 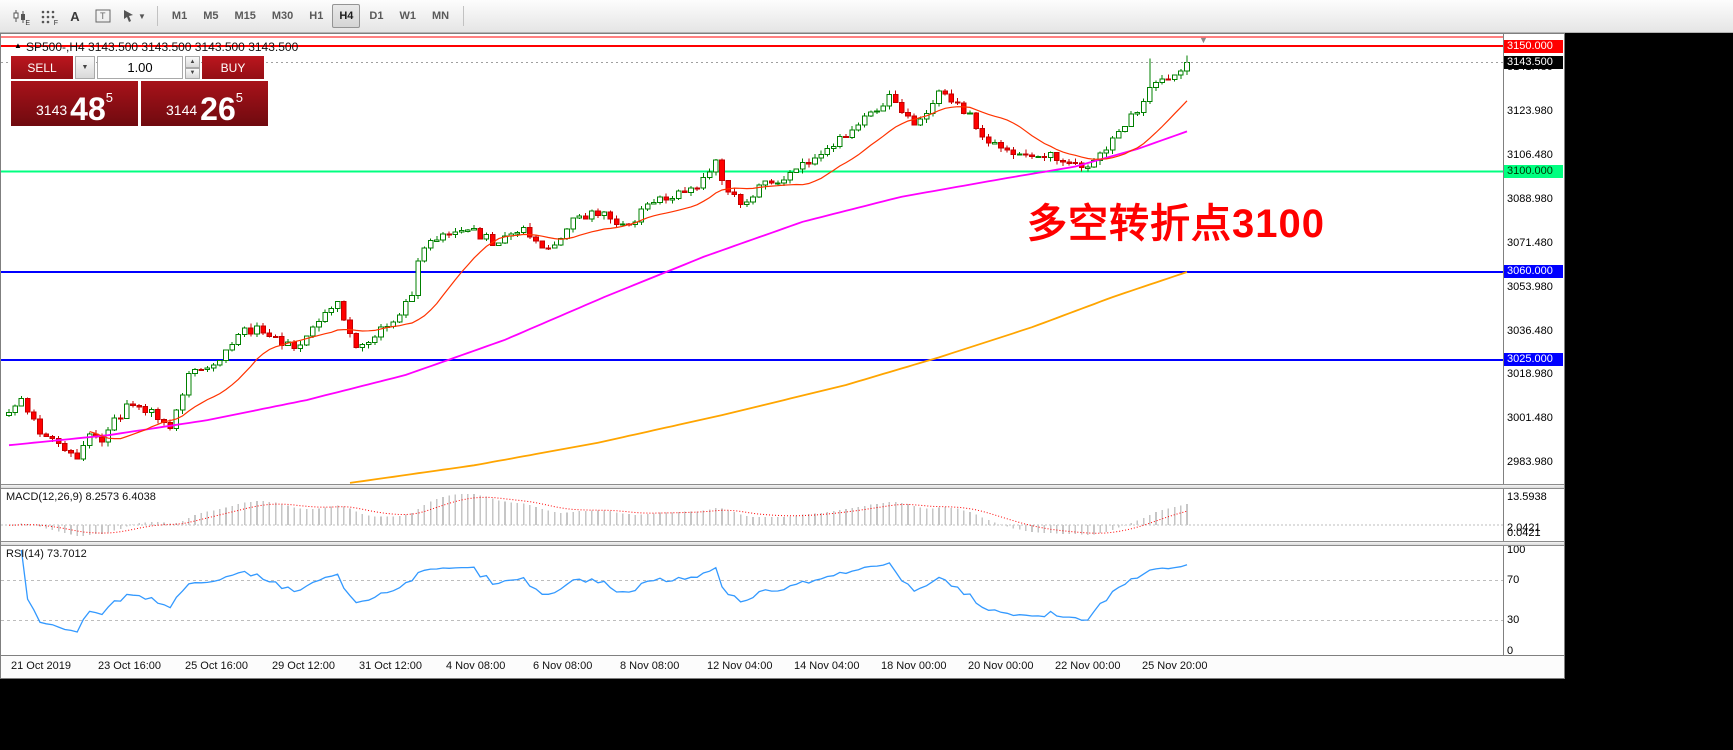 I want to click on time-axis-label: 6 Nov 08:00, so click(x=563, y=666).